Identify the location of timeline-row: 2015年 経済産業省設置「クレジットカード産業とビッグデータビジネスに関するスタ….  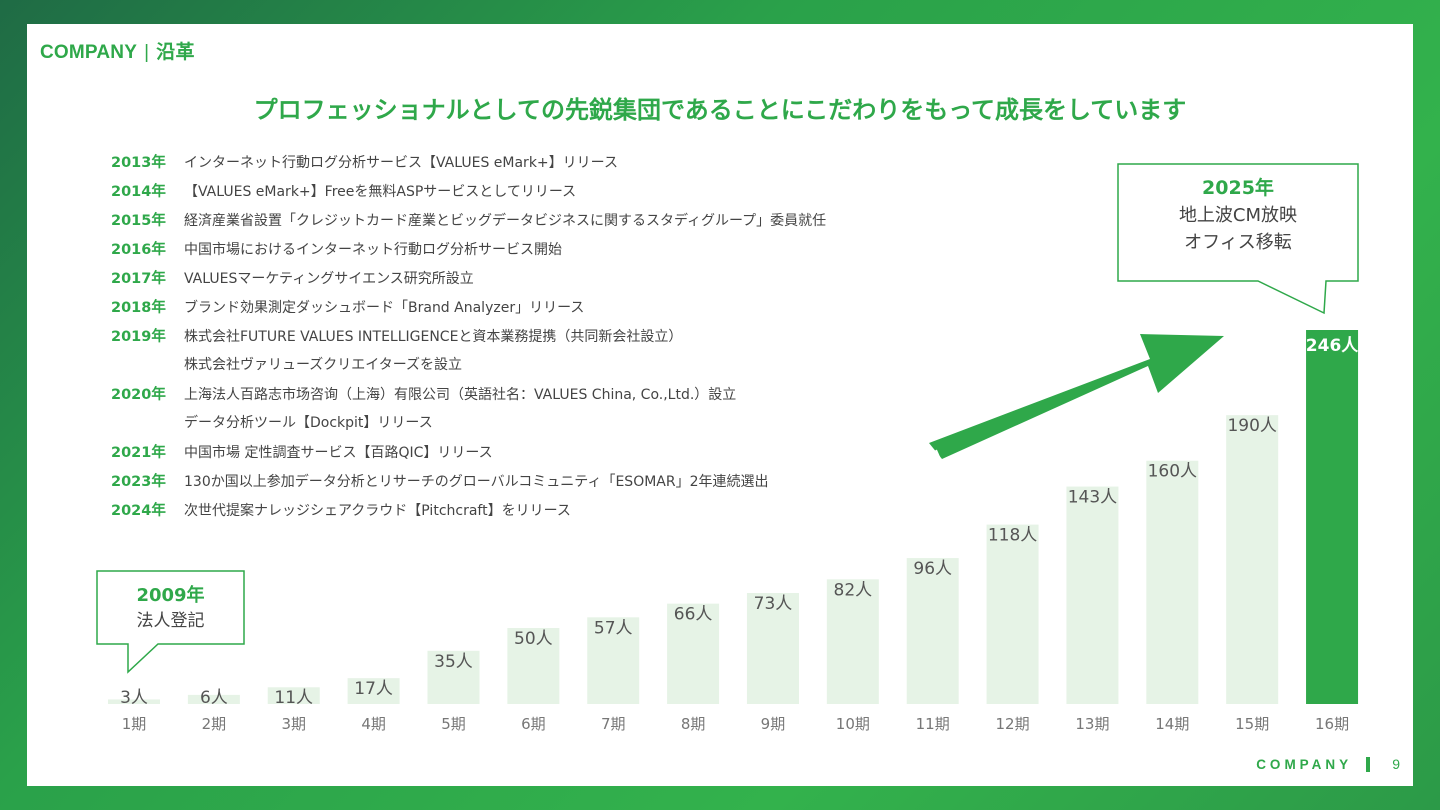
(561, 220).